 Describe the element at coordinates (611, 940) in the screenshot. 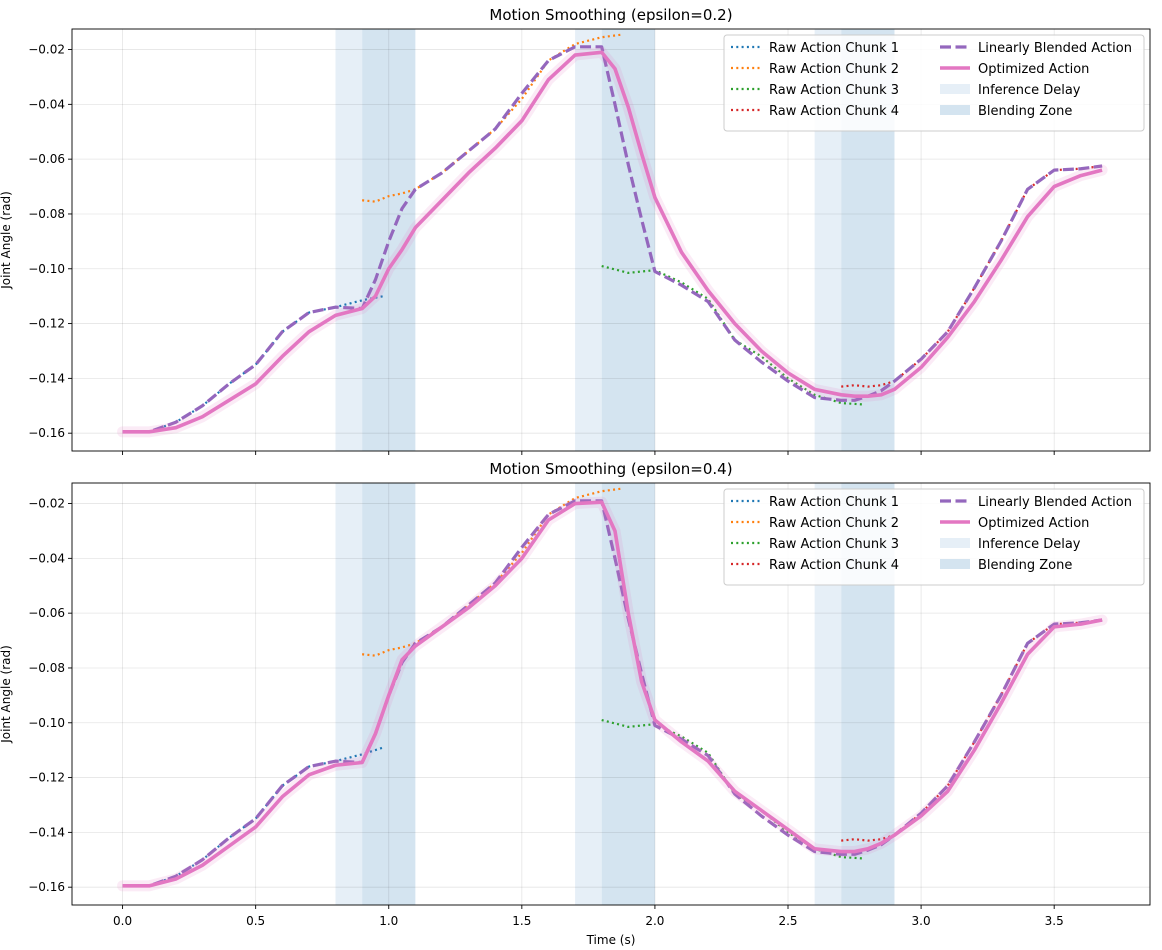

I see `x-axis-label: Time (s)` at that location.